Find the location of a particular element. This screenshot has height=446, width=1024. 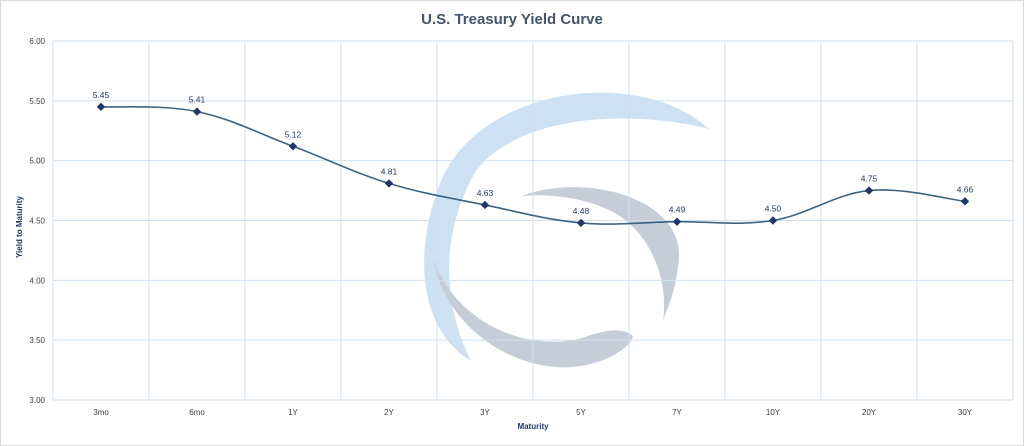

x-tick-label: 5Y is located at coordinates (581, 412).